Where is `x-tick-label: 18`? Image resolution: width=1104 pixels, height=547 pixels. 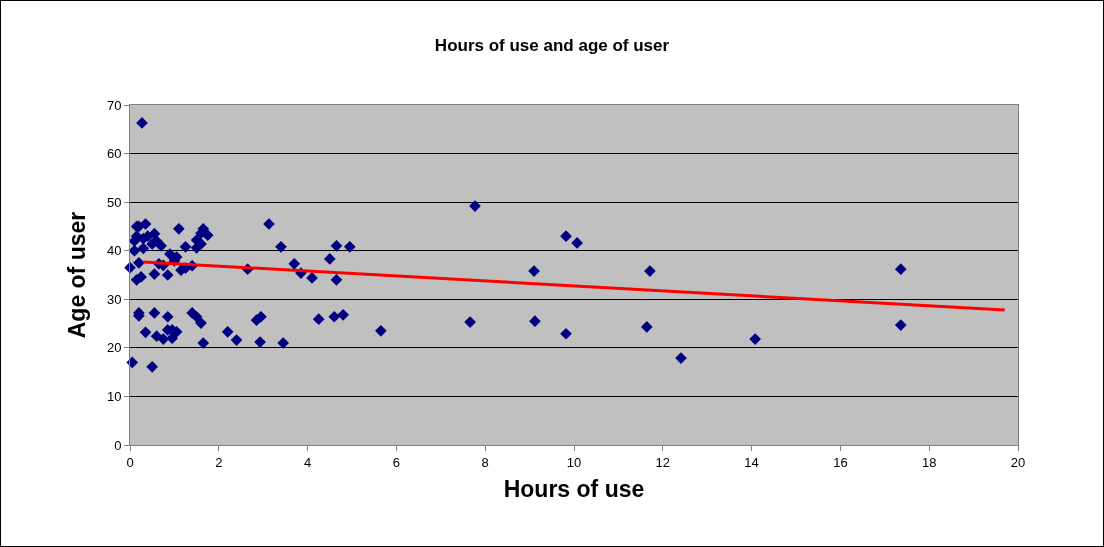
x-tick-label: 18 is located at coordinates (929, 462).